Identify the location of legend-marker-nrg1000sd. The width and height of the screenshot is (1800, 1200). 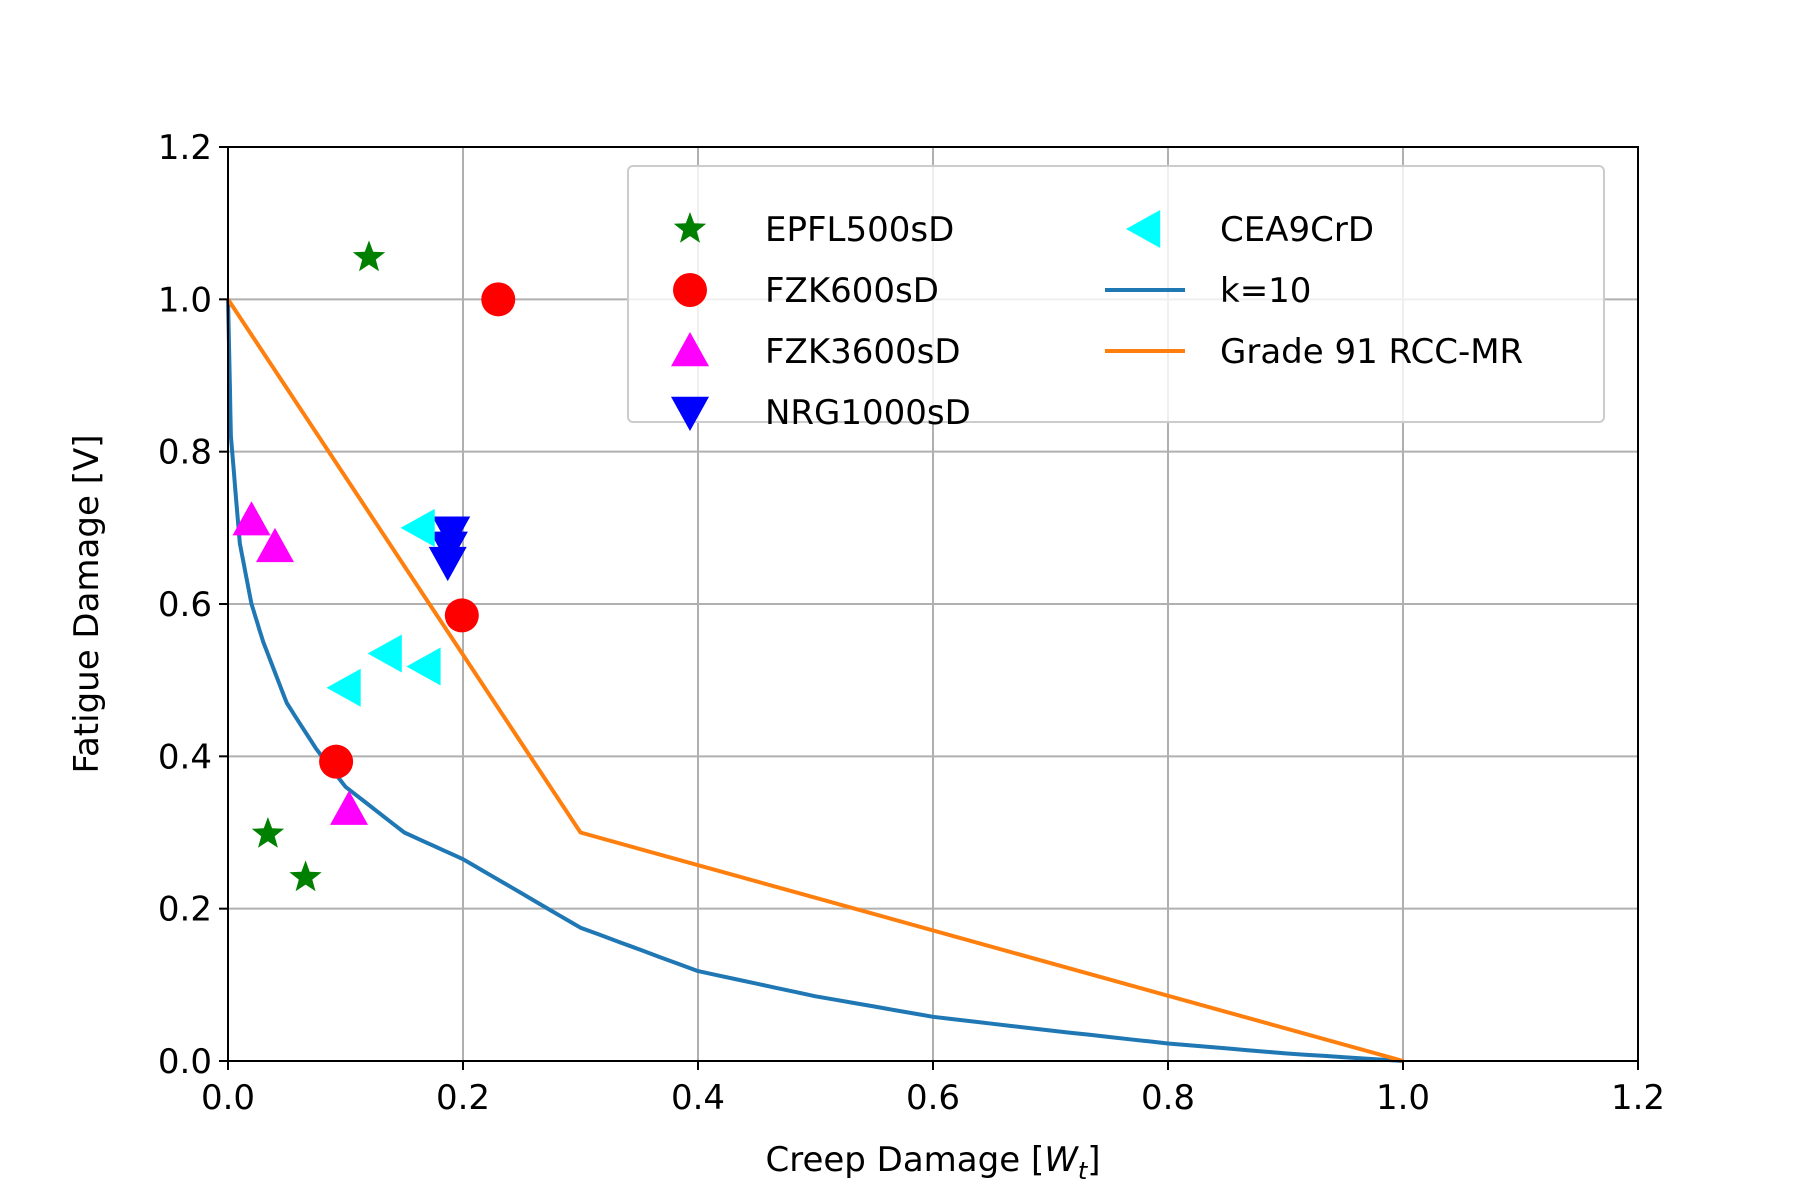
(690, 413).